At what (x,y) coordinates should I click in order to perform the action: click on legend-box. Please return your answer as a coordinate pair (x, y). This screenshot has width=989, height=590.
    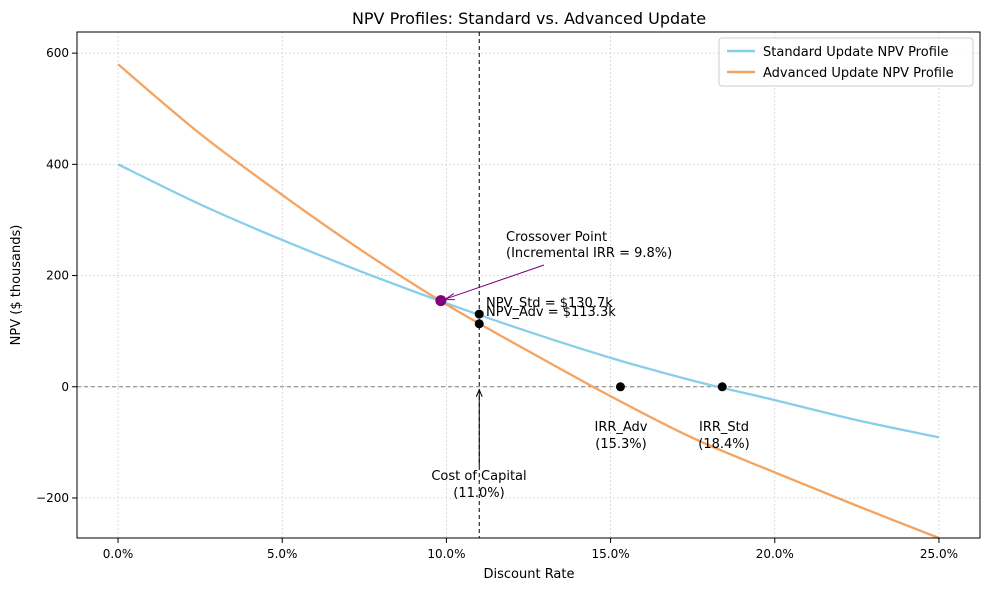
    Looking at the image, I should click on (846, 62).